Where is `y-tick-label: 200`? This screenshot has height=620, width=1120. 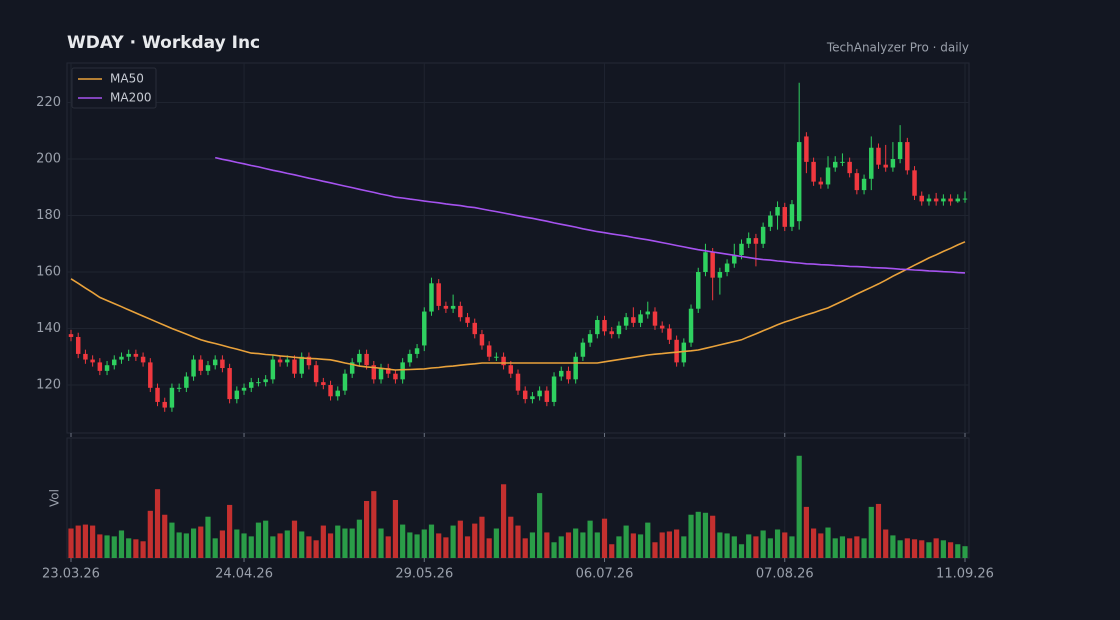 y-tick-label: 200 is located at coordinates (48, 159).